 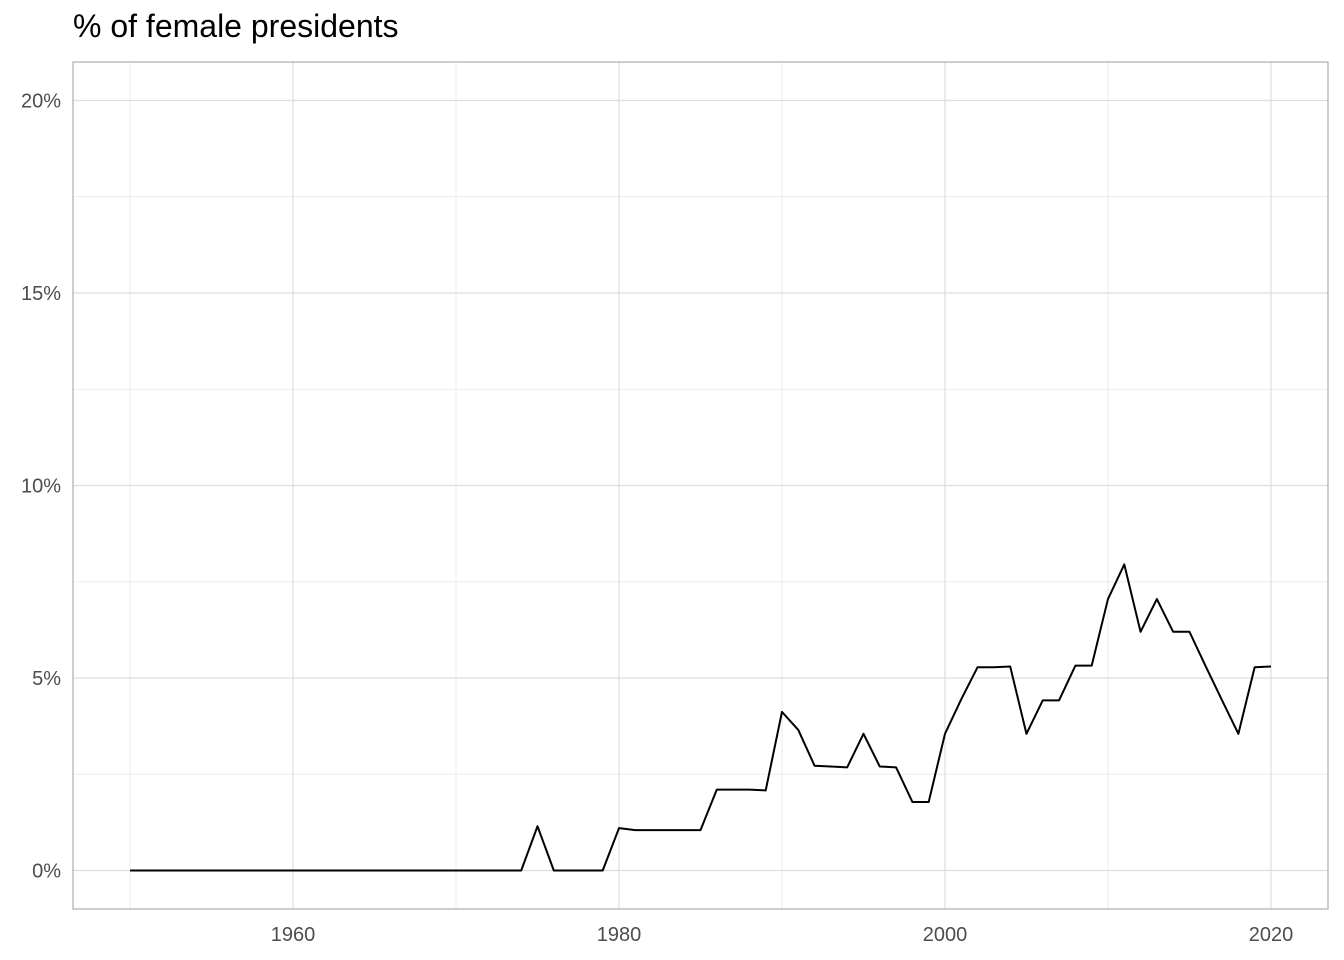 I want to click on y-tick-label: 5%, so click(x=46, y=679).